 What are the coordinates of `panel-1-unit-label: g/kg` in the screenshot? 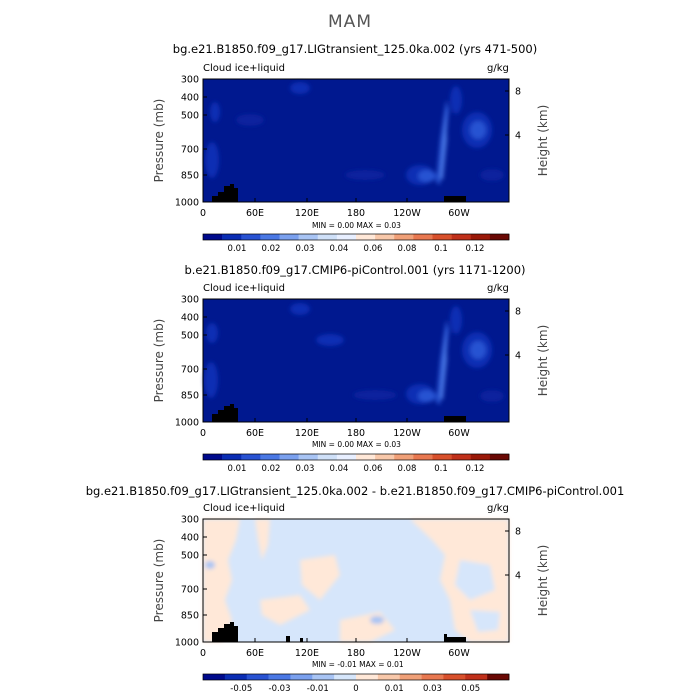 It's located at (498, 68).